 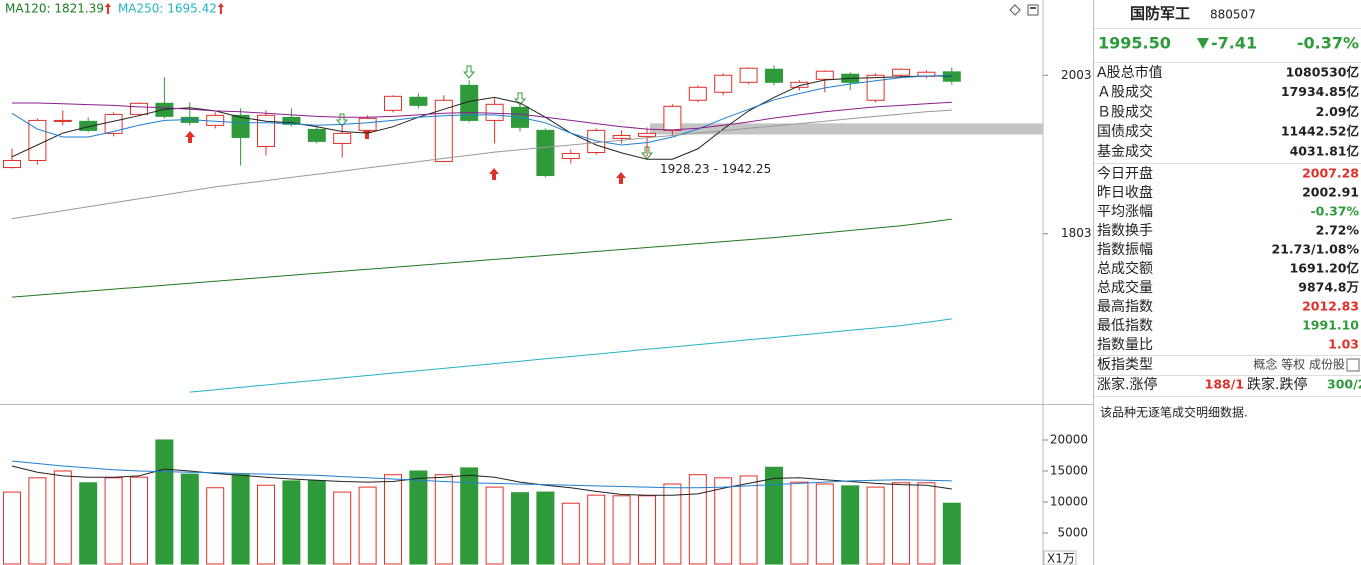 What do you see at coordinates (167, 9) in the screenshot?
I see `legend-entry: MA250: 1695.42` at bounding box center [167, 9].